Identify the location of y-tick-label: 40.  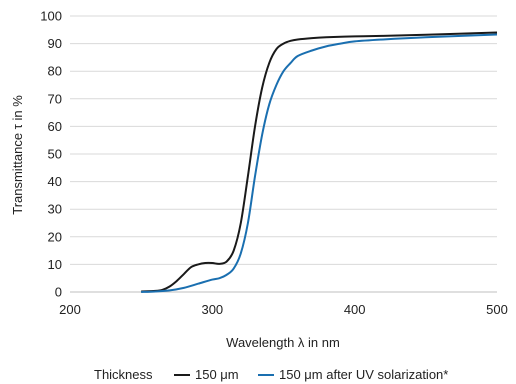
(55, 181).